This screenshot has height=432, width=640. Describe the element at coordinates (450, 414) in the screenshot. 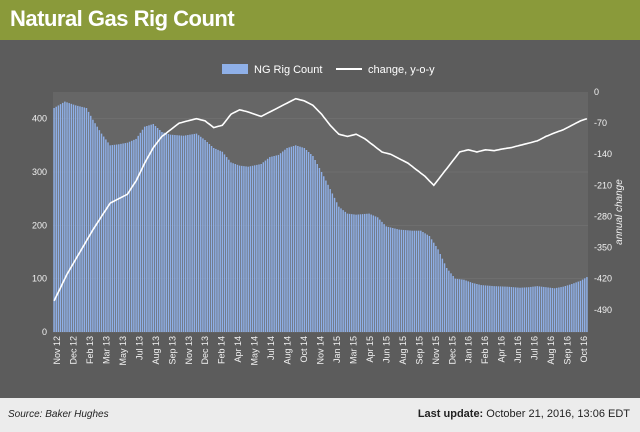

I see `update-label: Last update:` at that location.